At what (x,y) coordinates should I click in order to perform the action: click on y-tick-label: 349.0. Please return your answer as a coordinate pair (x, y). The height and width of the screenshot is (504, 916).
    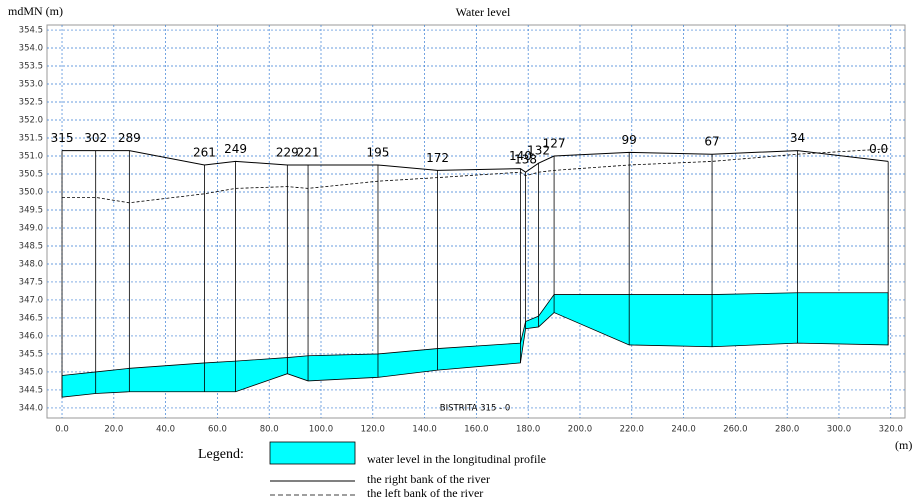
    Looking at the image, I should click on (31, 228).